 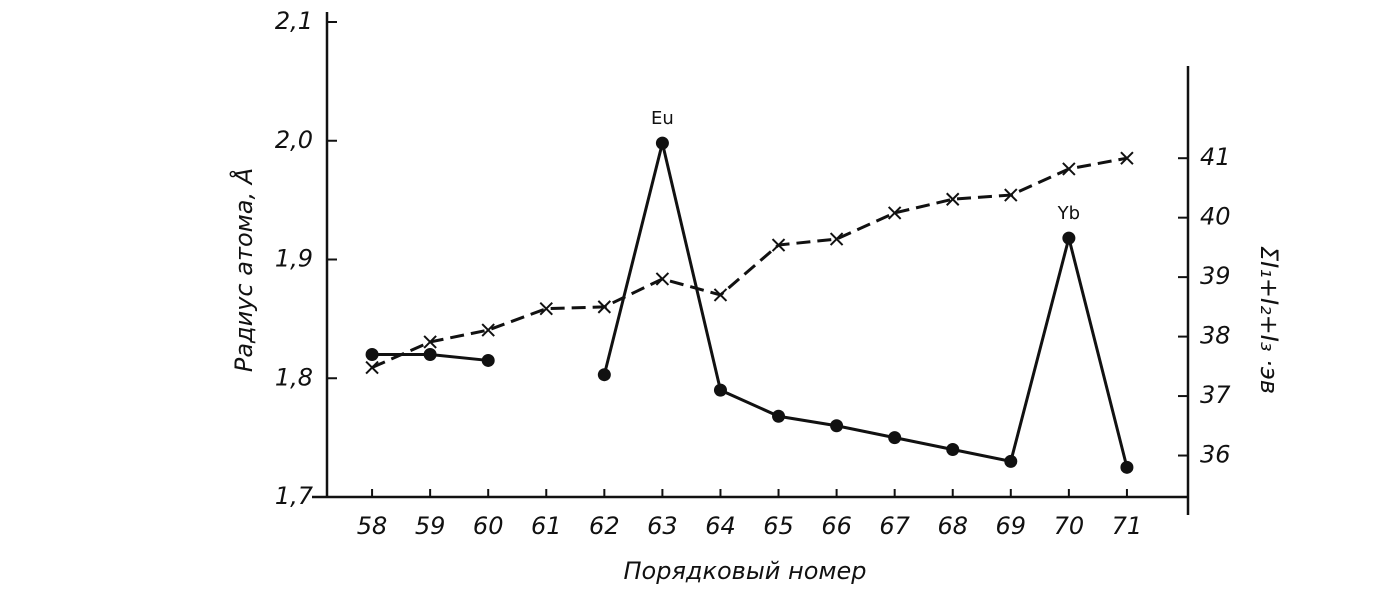 I want to click on y-tick-label: 1,9, so click(x=294, y=259).